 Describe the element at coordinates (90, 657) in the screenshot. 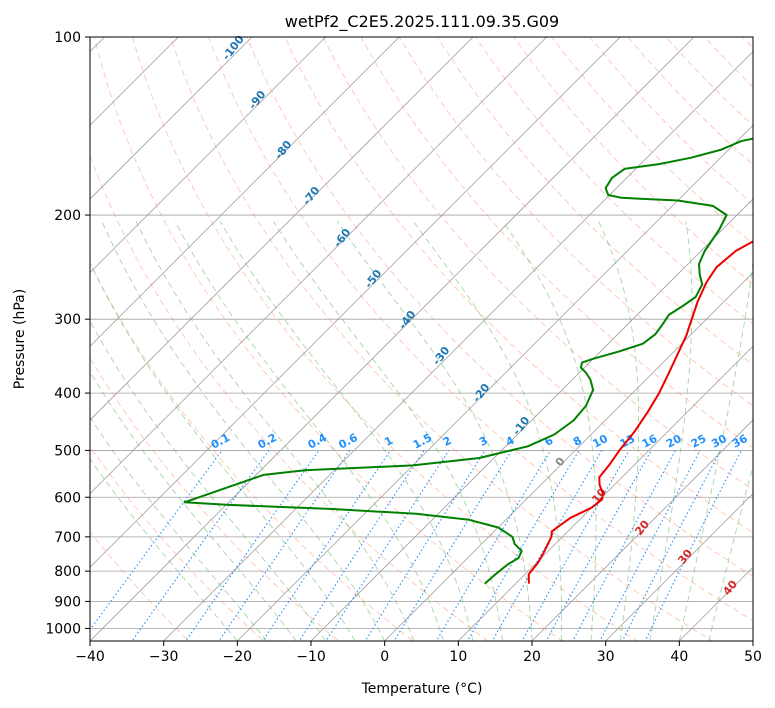

I see `x-tick-label: −40` at that location.